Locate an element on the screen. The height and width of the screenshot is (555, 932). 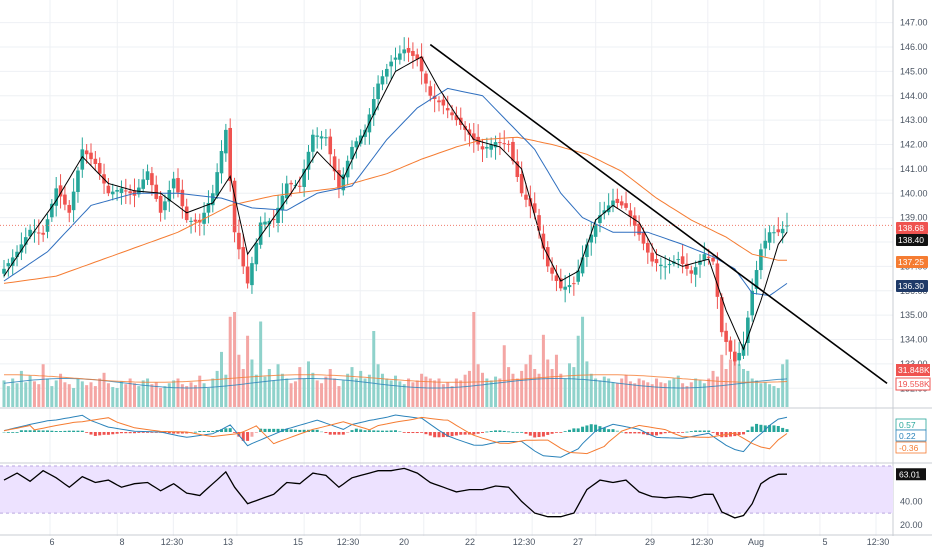
volume-badge-label-2: 19.558K is located at coordinates (914, 384).